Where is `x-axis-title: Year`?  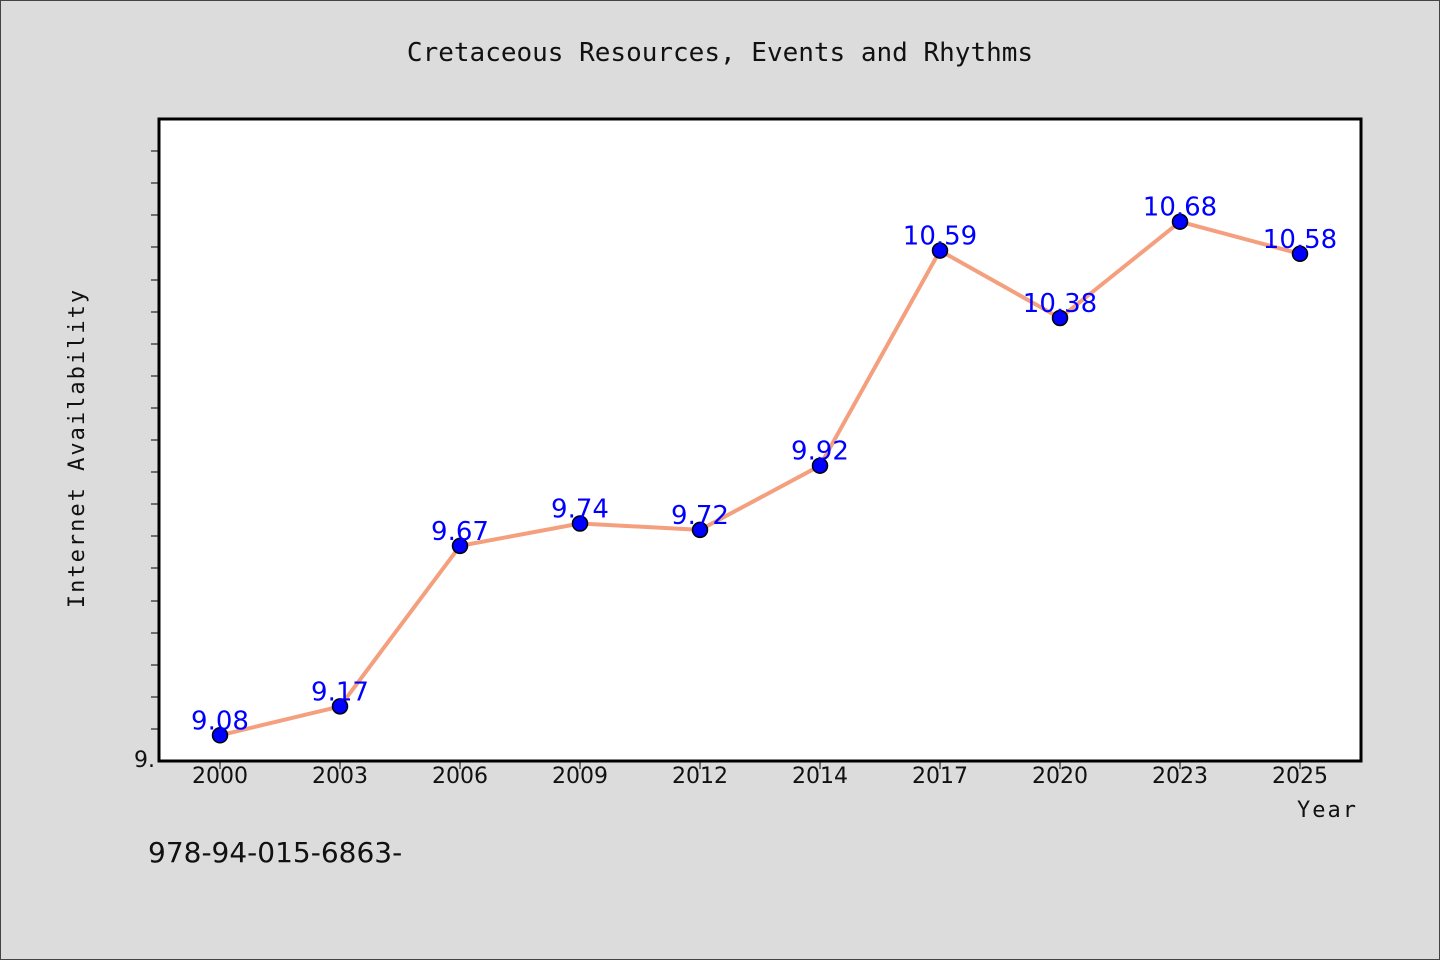 x-axis-title: Year is located at coordinates (1327, 810).